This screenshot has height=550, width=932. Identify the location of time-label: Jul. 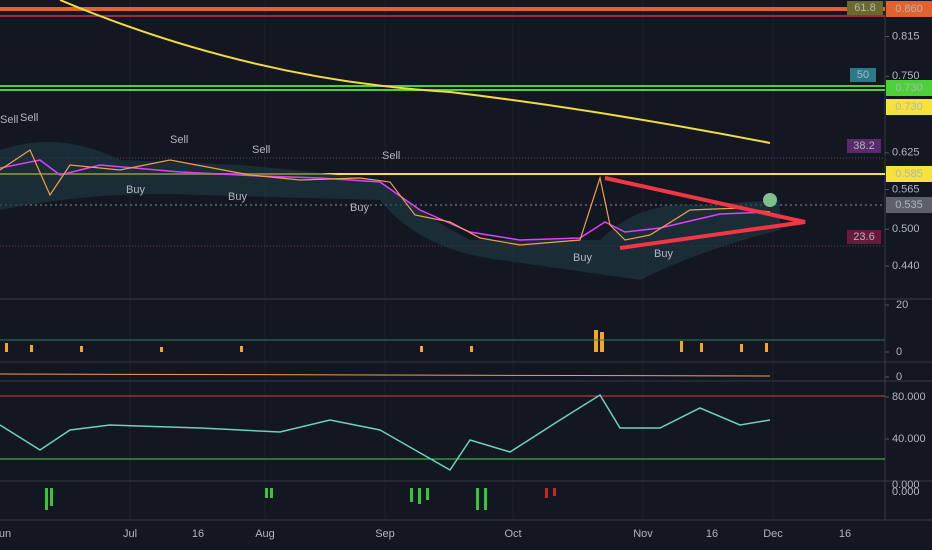
(130, 534).